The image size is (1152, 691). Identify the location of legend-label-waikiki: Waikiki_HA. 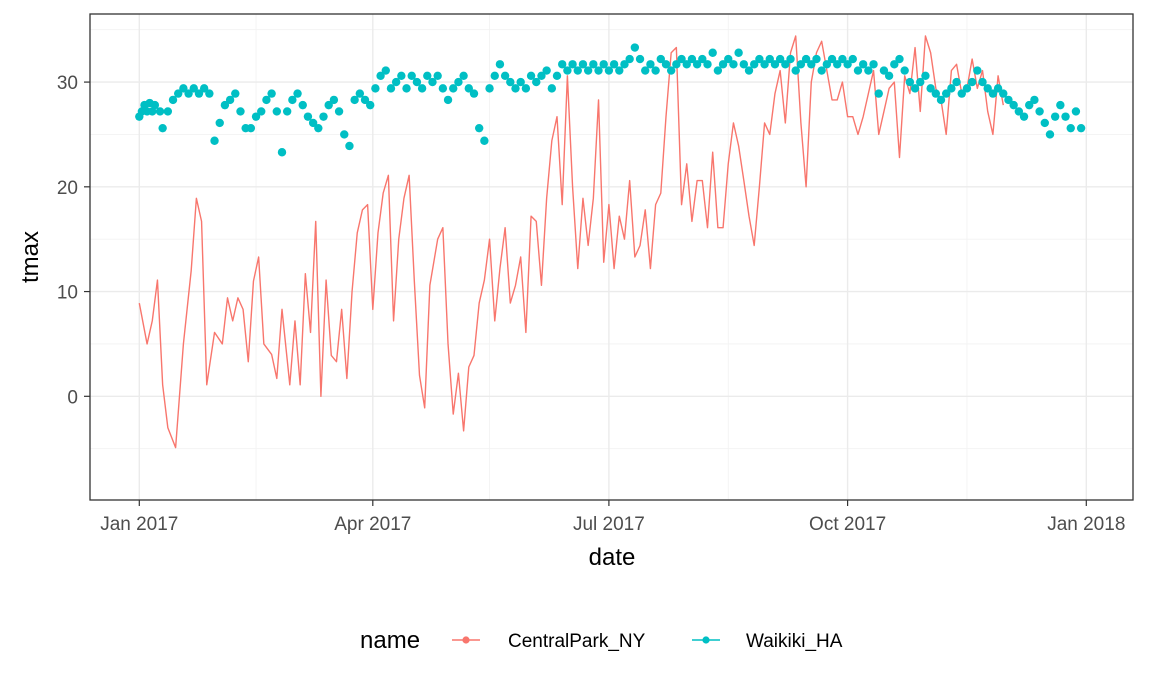
(794, 641).